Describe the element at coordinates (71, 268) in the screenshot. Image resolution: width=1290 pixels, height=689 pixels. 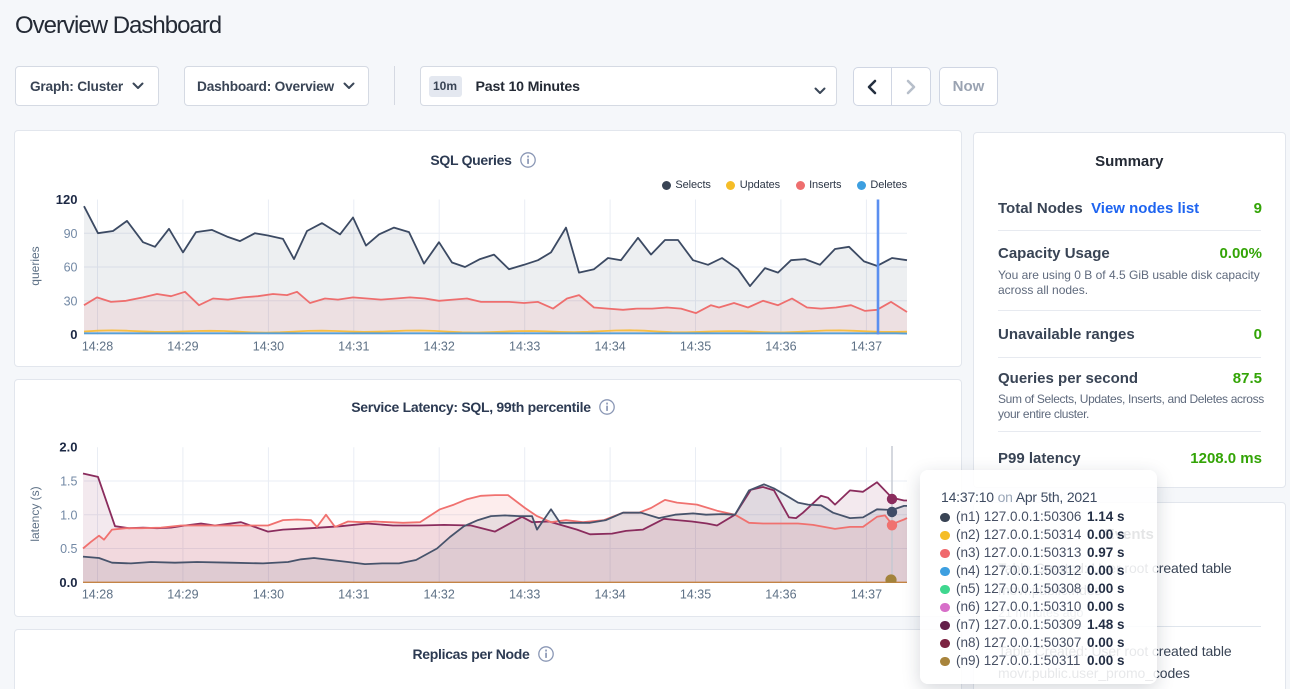
I see `svg-text: 60` at that location.